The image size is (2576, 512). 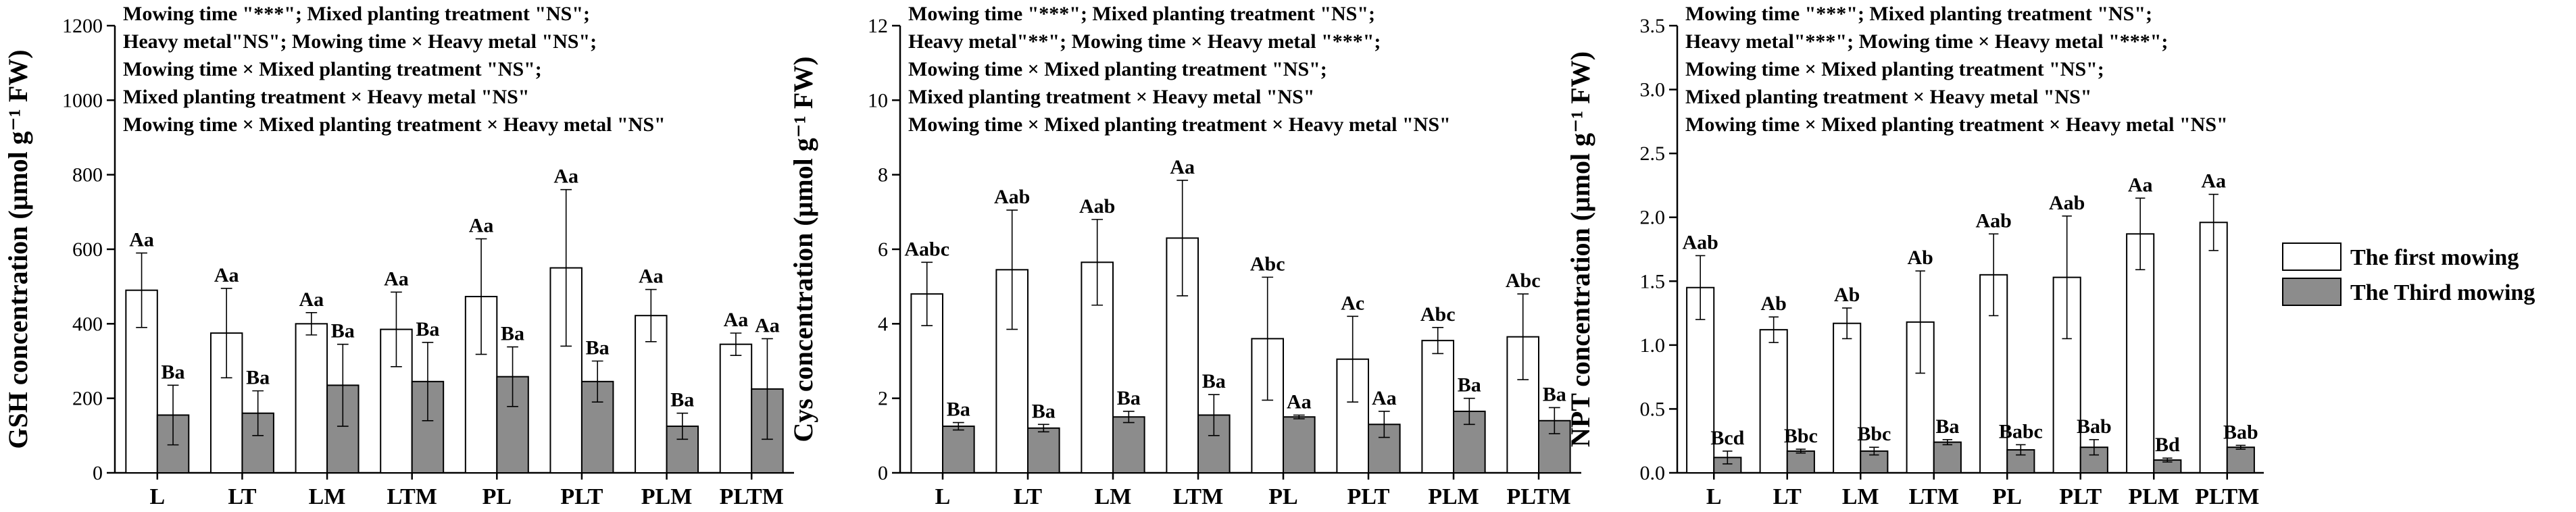 What do you see at coordinates (2408, 274) in the screenshot?
I see `legend: The first mowing The Third mowing` at bounding box center [2408, 274].